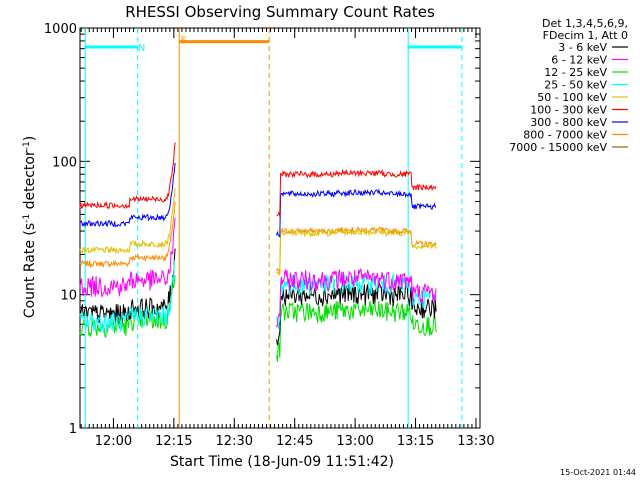 This screenshot has width=640, height=480. I want to click on legend-entry-label: 300 - 800 keV, so click(568, 122).